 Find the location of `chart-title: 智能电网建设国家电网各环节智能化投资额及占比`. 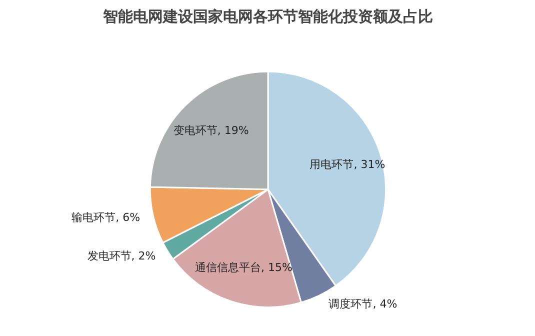

chart-title: 智能电网建设国家电网各环节智能化投资额及占比 is located at coordinates (267, 17).